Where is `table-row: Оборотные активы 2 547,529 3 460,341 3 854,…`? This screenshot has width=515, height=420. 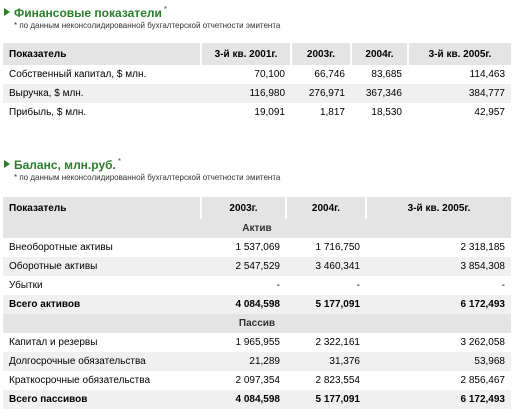
table-row: Оборотные активы 2 547,529 3 460,341 3 854,… is located at coordinates (257, 266).